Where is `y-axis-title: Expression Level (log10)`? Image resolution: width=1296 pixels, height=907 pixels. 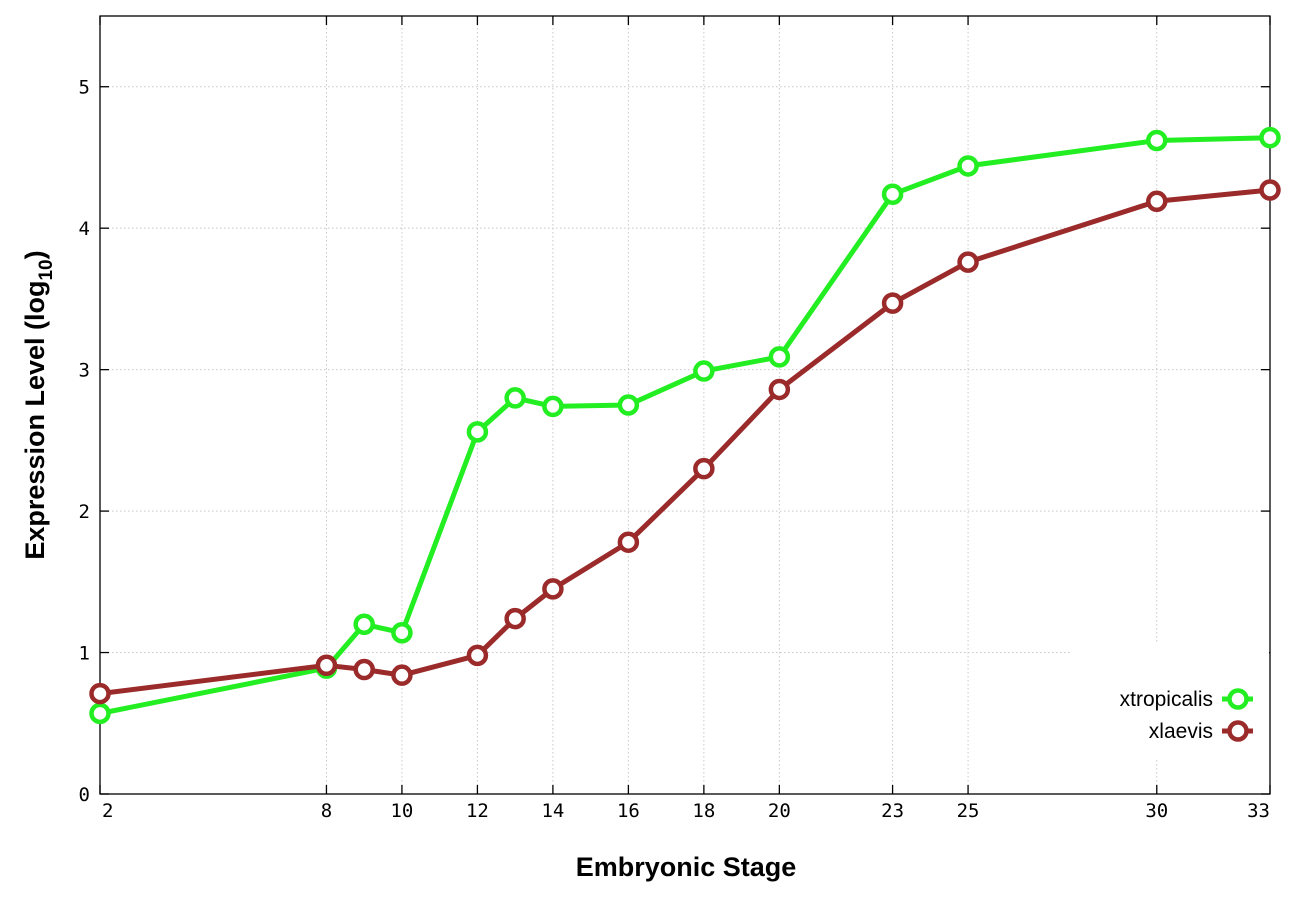
y-axis-title: Expression Level (log10) is located at coordinates (38, 404).